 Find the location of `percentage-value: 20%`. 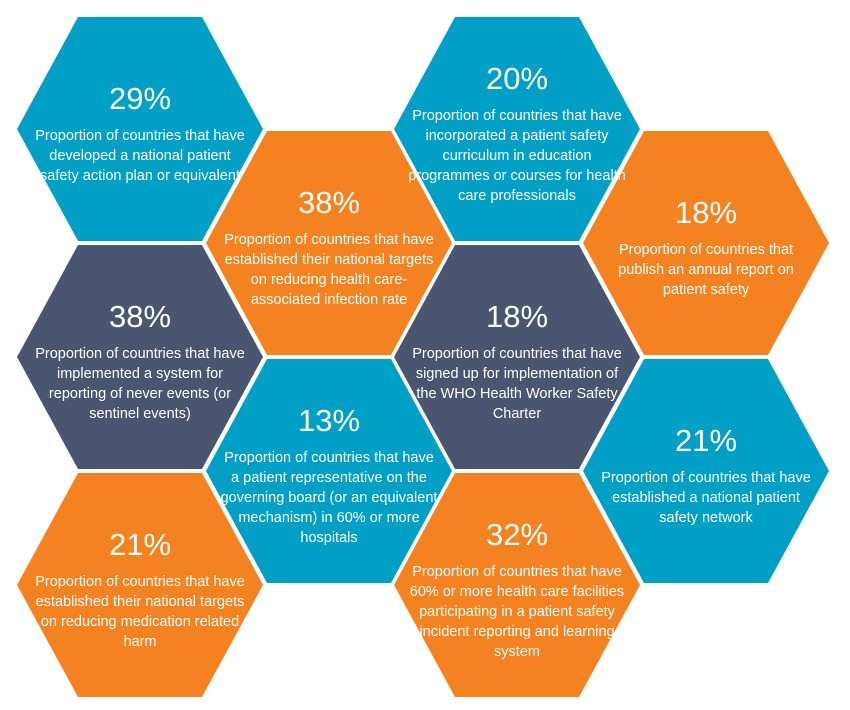

percentage-value: 20% is located at coordinates (517, 78).